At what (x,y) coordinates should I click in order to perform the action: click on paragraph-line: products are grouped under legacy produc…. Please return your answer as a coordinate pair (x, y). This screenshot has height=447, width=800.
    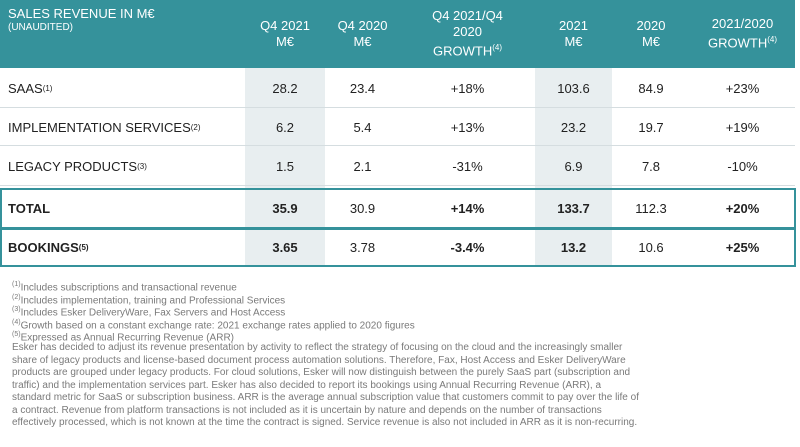
    Looking at the image, I should click on (321, 372).